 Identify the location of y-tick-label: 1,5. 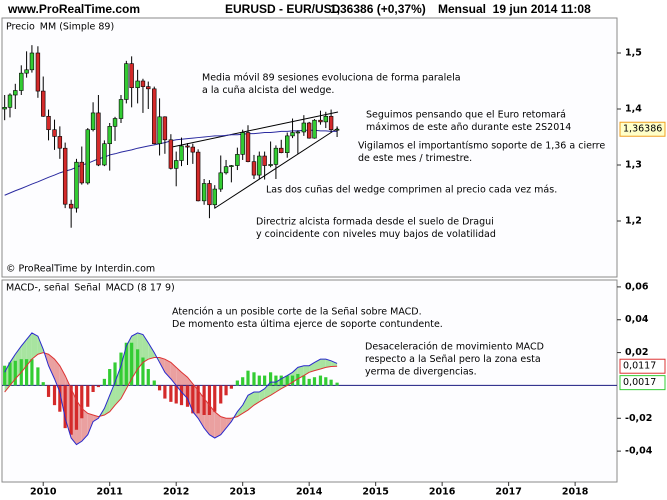
(633, 53).